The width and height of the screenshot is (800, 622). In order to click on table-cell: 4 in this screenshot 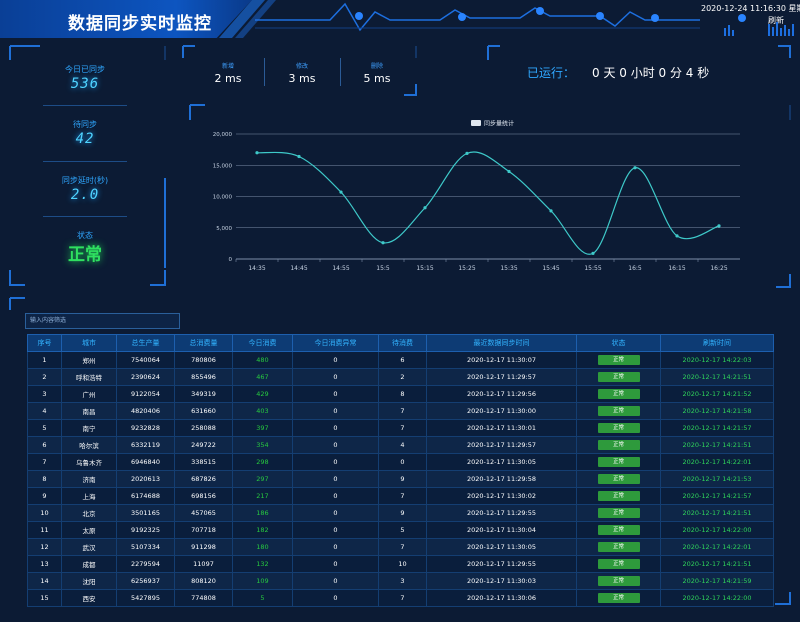, I will do `click(44, 411)`.